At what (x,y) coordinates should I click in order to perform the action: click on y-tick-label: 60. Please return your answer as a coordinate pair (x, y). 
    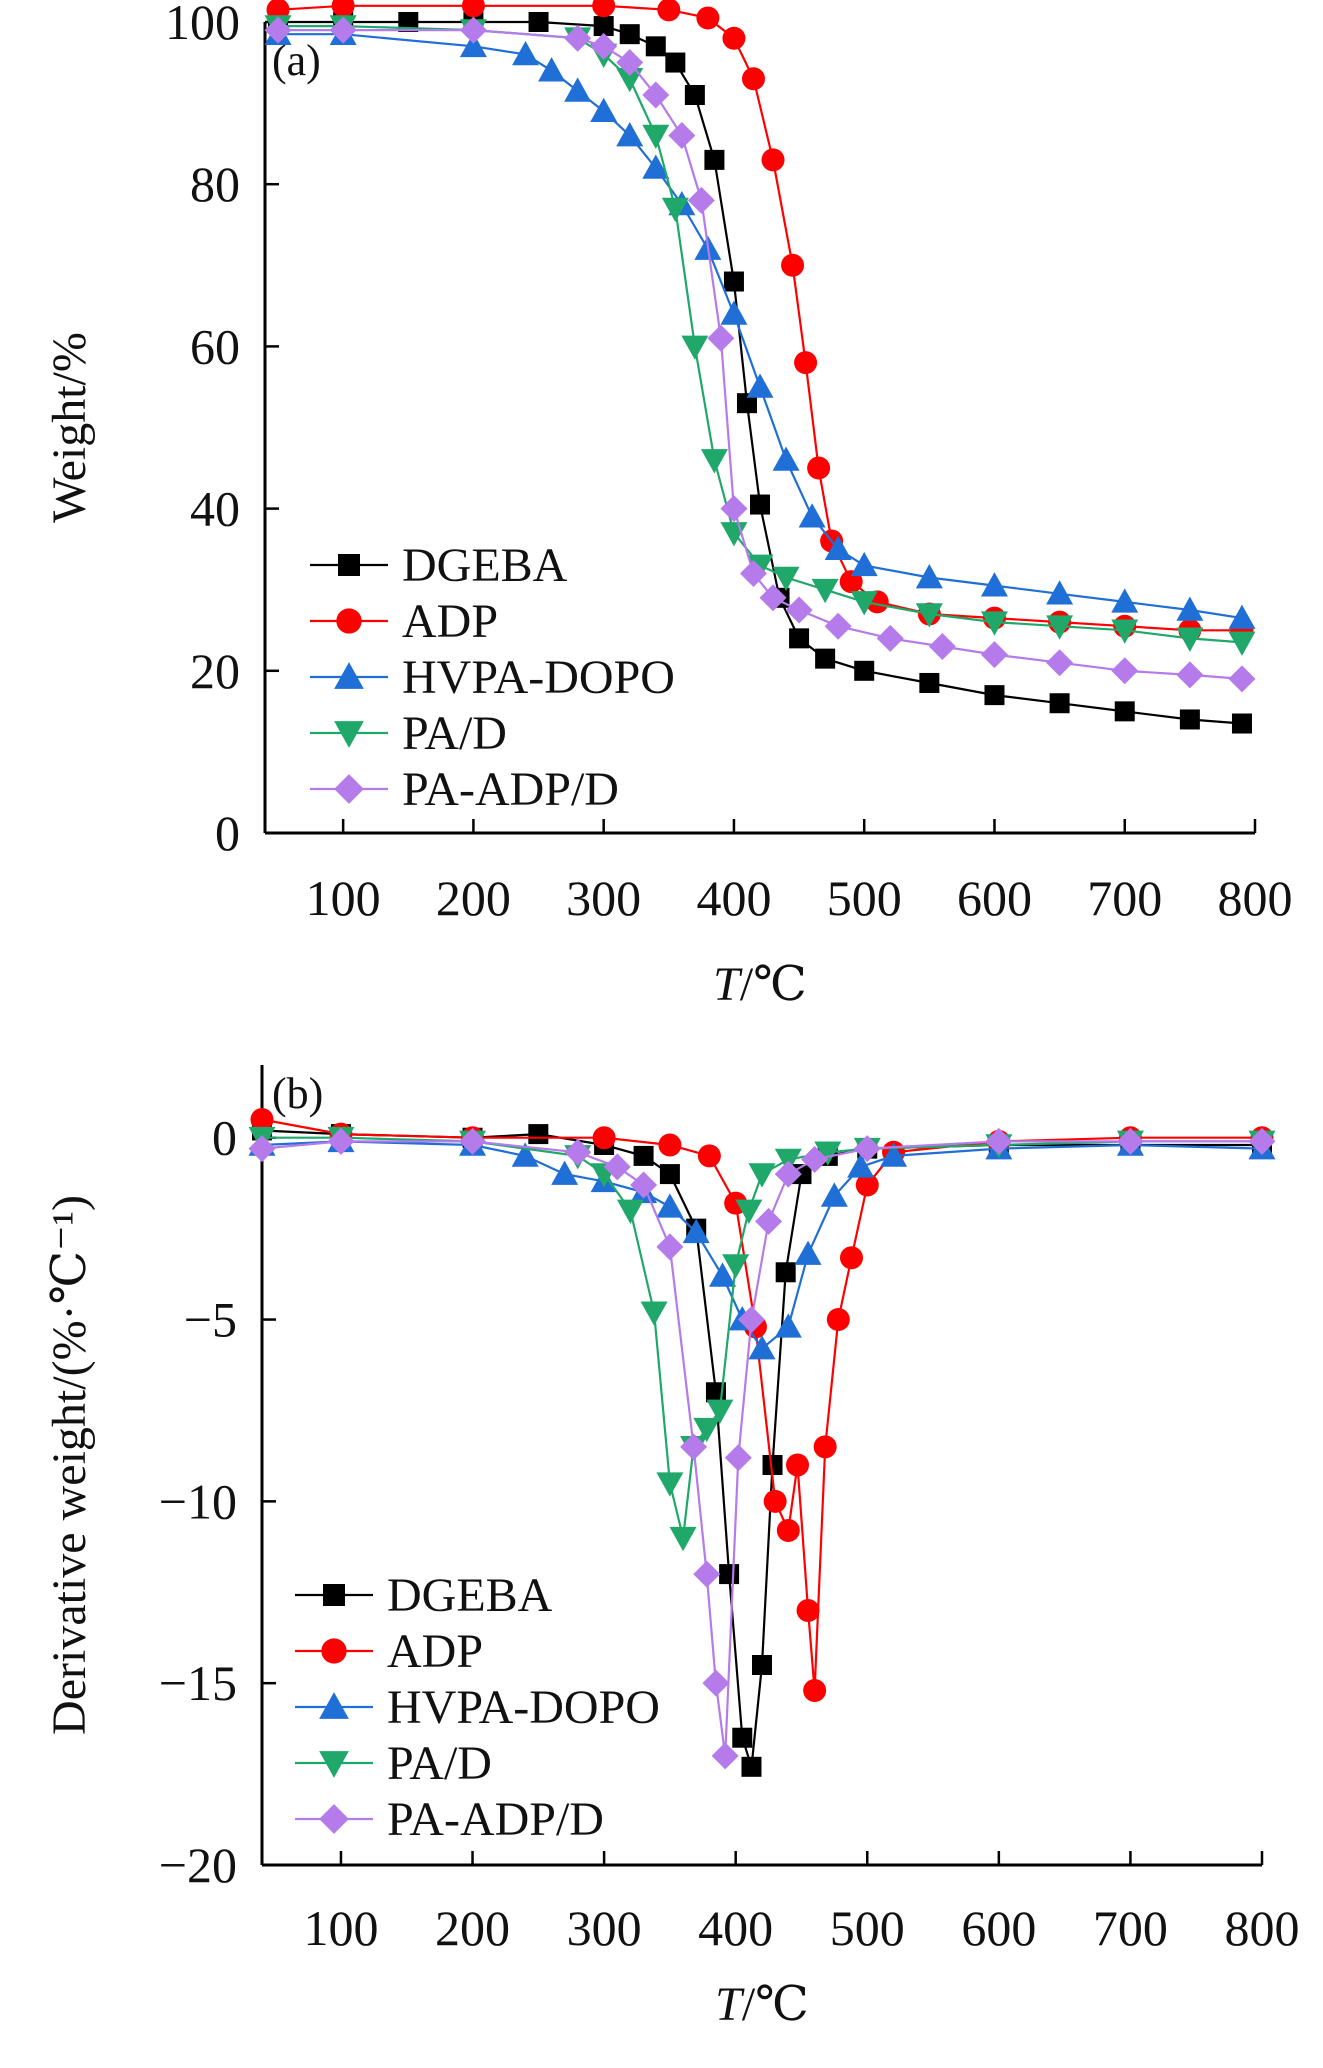
    Looking at the image, I should click on (215, 346).